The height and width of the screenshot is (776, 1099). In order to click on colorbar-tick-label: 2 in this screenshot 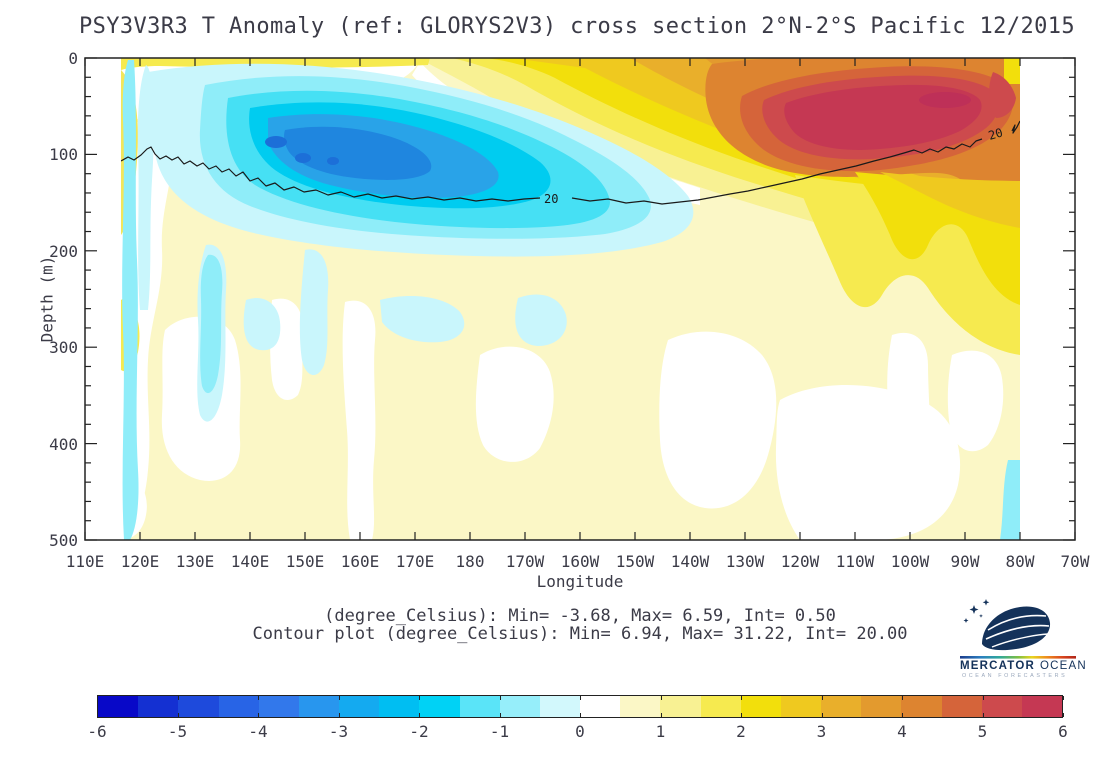, I will do `click(741, 731)`.